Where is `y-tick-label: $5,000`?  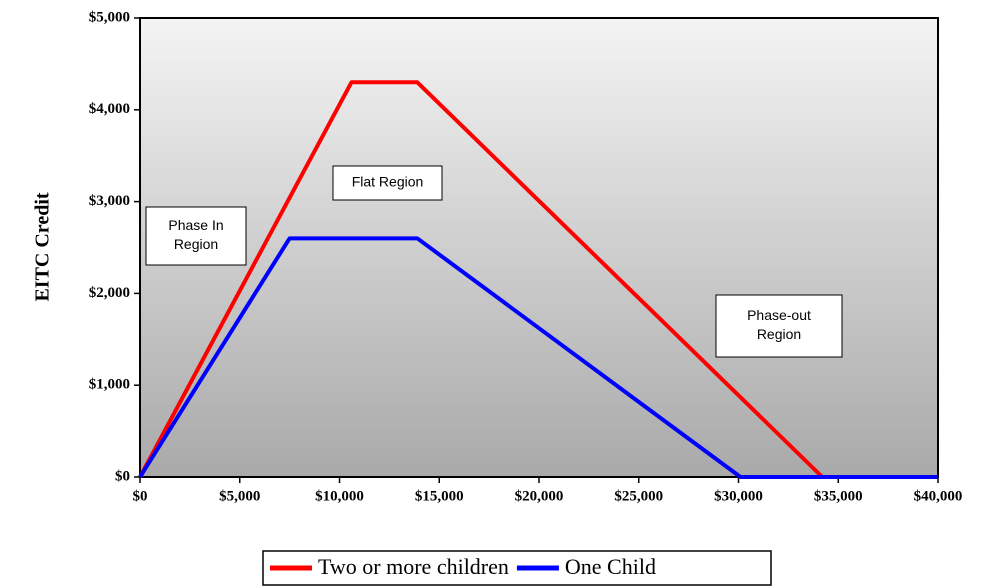 y-tick-label: $5,000 is located at coordinates (109, 17).